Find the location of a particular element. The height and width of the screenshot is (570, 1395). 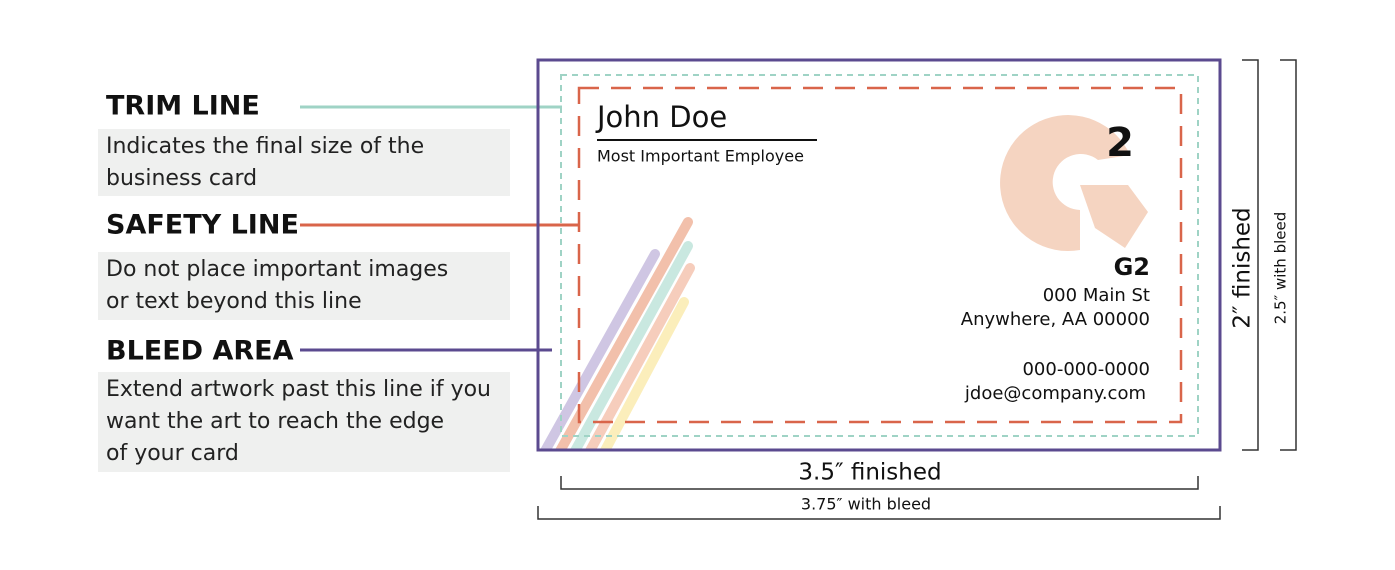

address: Anywhere, AA 00000 is located at coordinates (1055, 319).